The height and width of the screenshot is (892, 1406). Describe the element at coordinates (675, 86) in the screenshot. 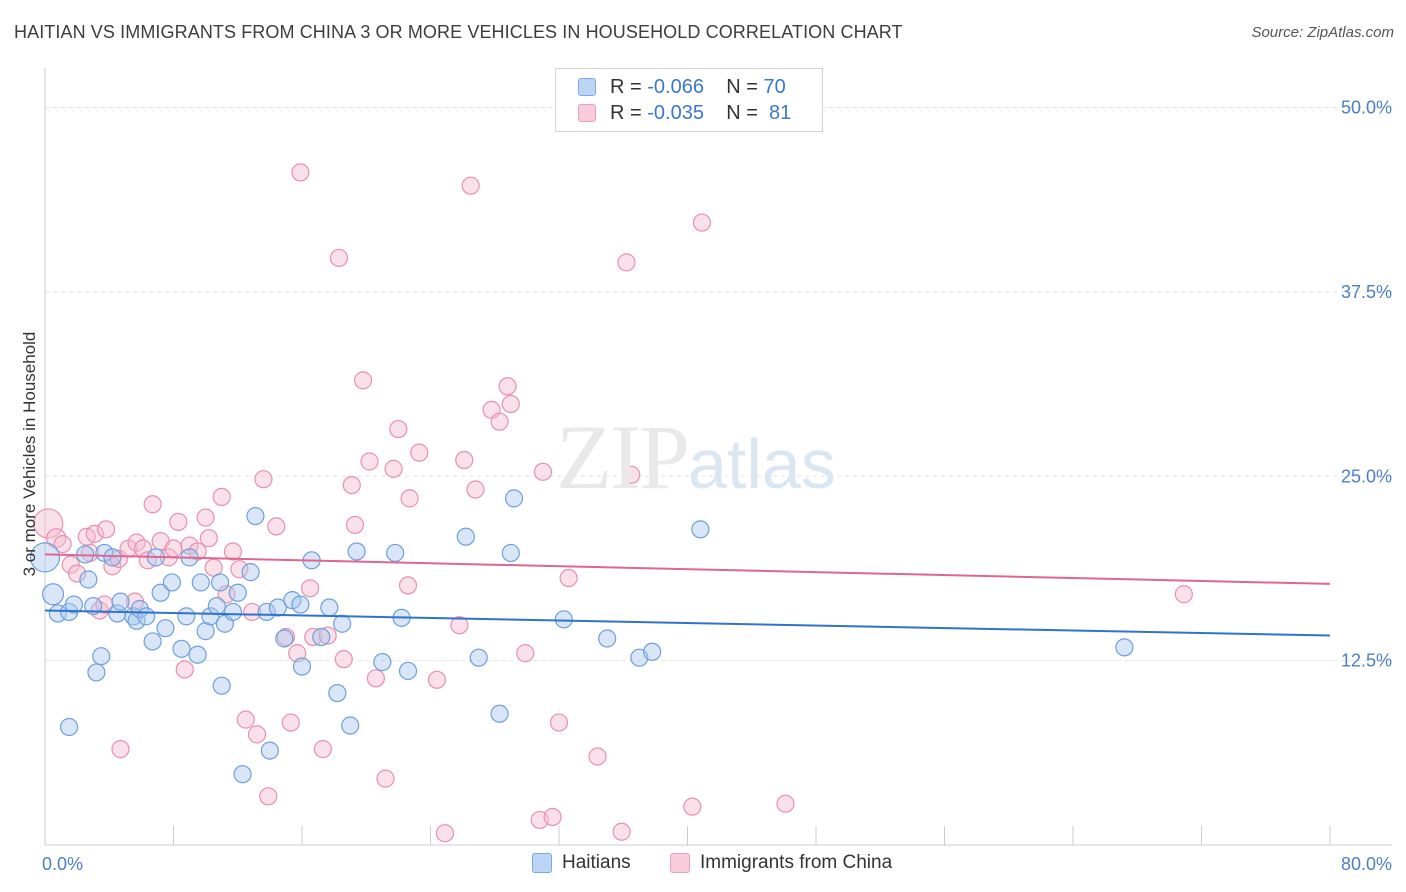

I see `legend-r-value: -0.066` at that location.